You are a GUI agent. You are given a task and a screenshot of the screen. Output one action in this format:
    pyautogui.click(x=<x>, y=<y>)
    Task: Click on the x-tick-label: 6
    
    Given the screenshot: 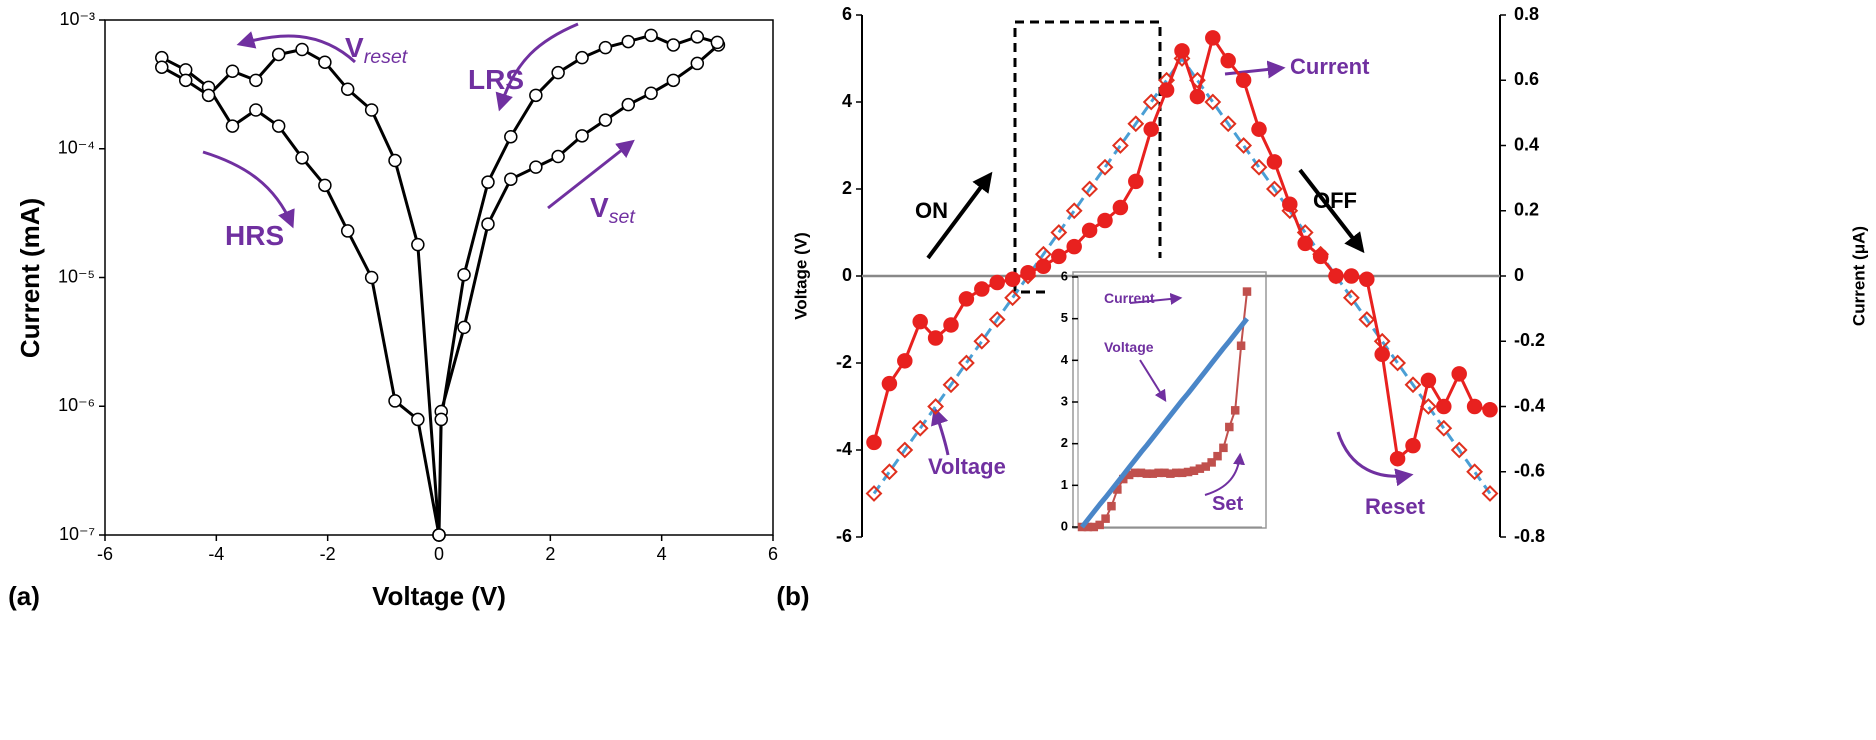 What is the action you would take?
    pyautogui.click(x=773, y=554)
    